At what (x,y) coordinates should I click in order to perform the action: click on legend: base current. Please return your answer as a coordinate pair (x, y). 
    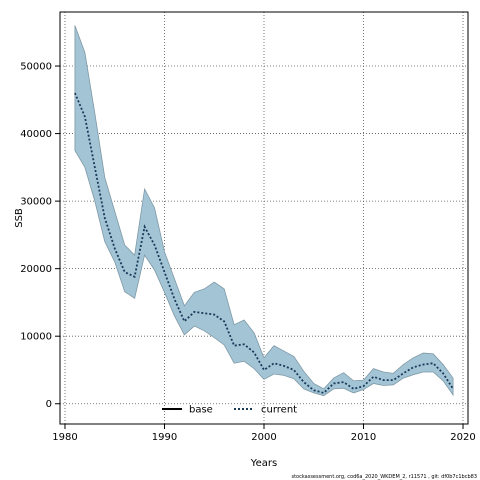
    Looking at the image, I should click on (229, 410).